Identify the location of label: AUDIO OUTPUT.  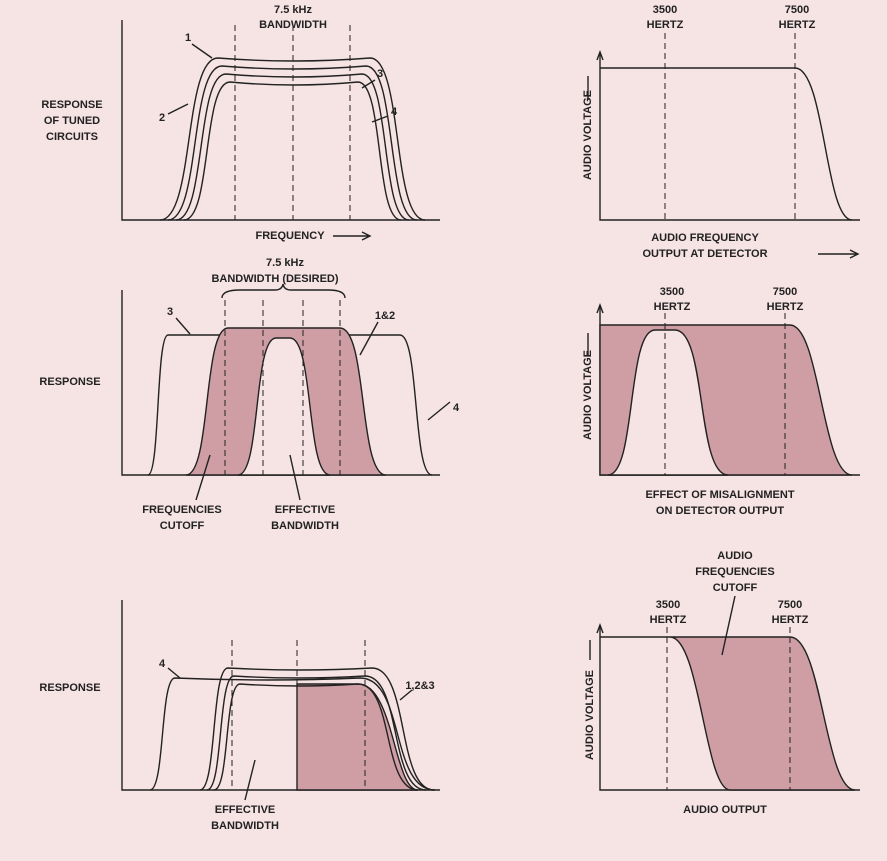
(725, 810).